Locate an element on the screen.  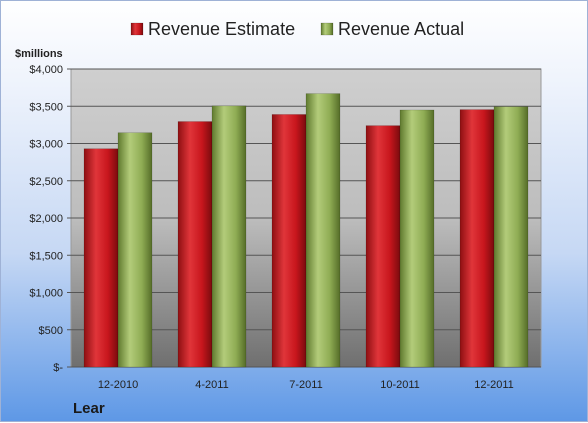
x-tick-label: 7-2011 is located at coordinates (305, 385).